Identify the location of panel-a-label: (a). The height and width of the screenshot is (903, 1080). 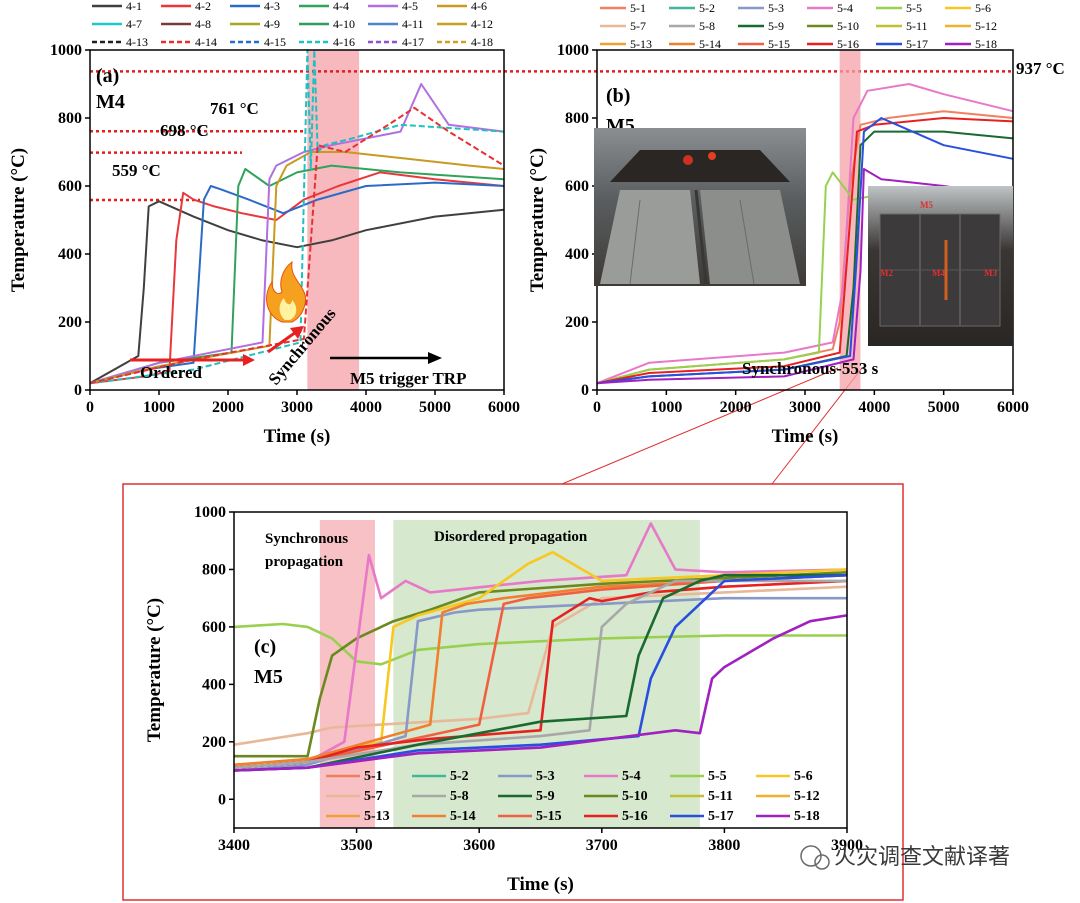
(107, 76).